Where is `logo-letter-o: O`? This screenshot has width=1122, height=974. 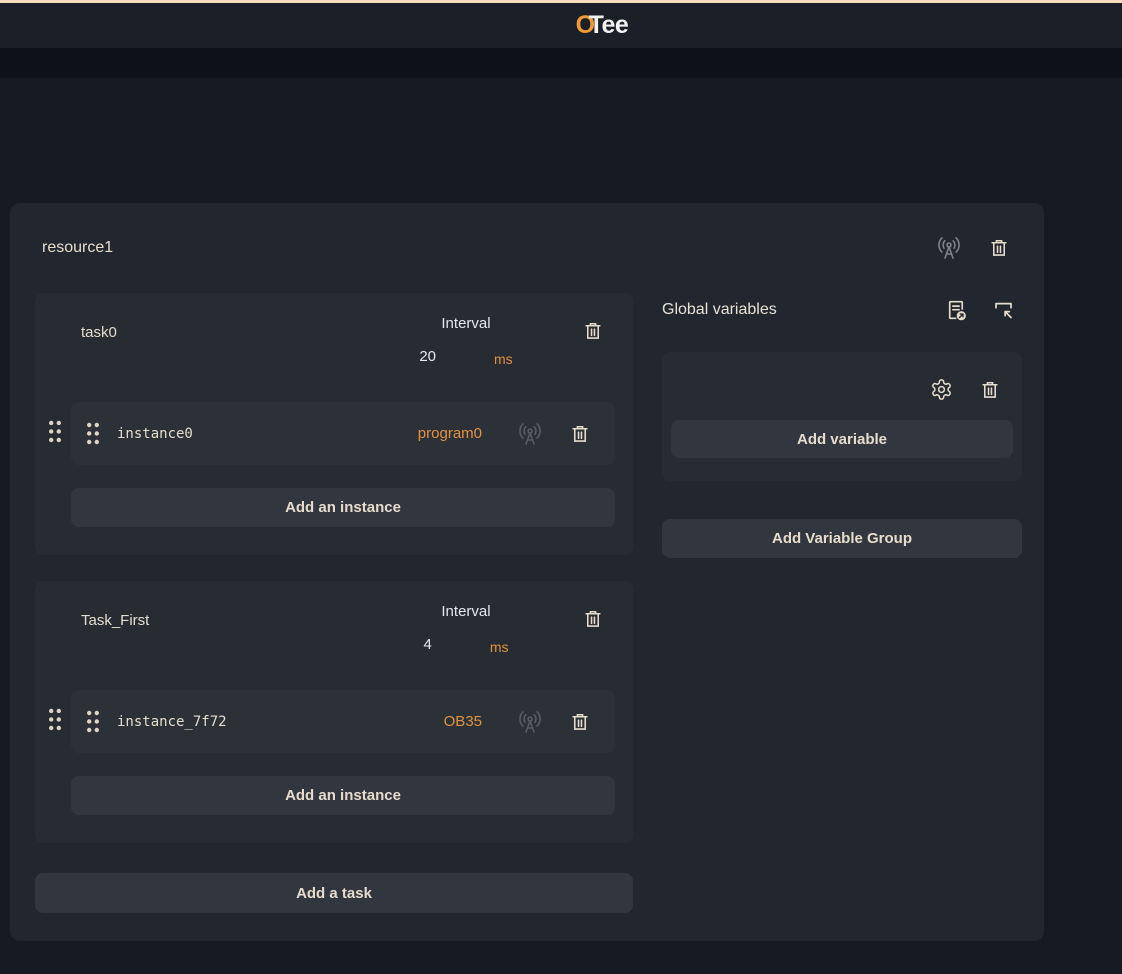 logo-letter-o: O is located at coordinates (585, 25).